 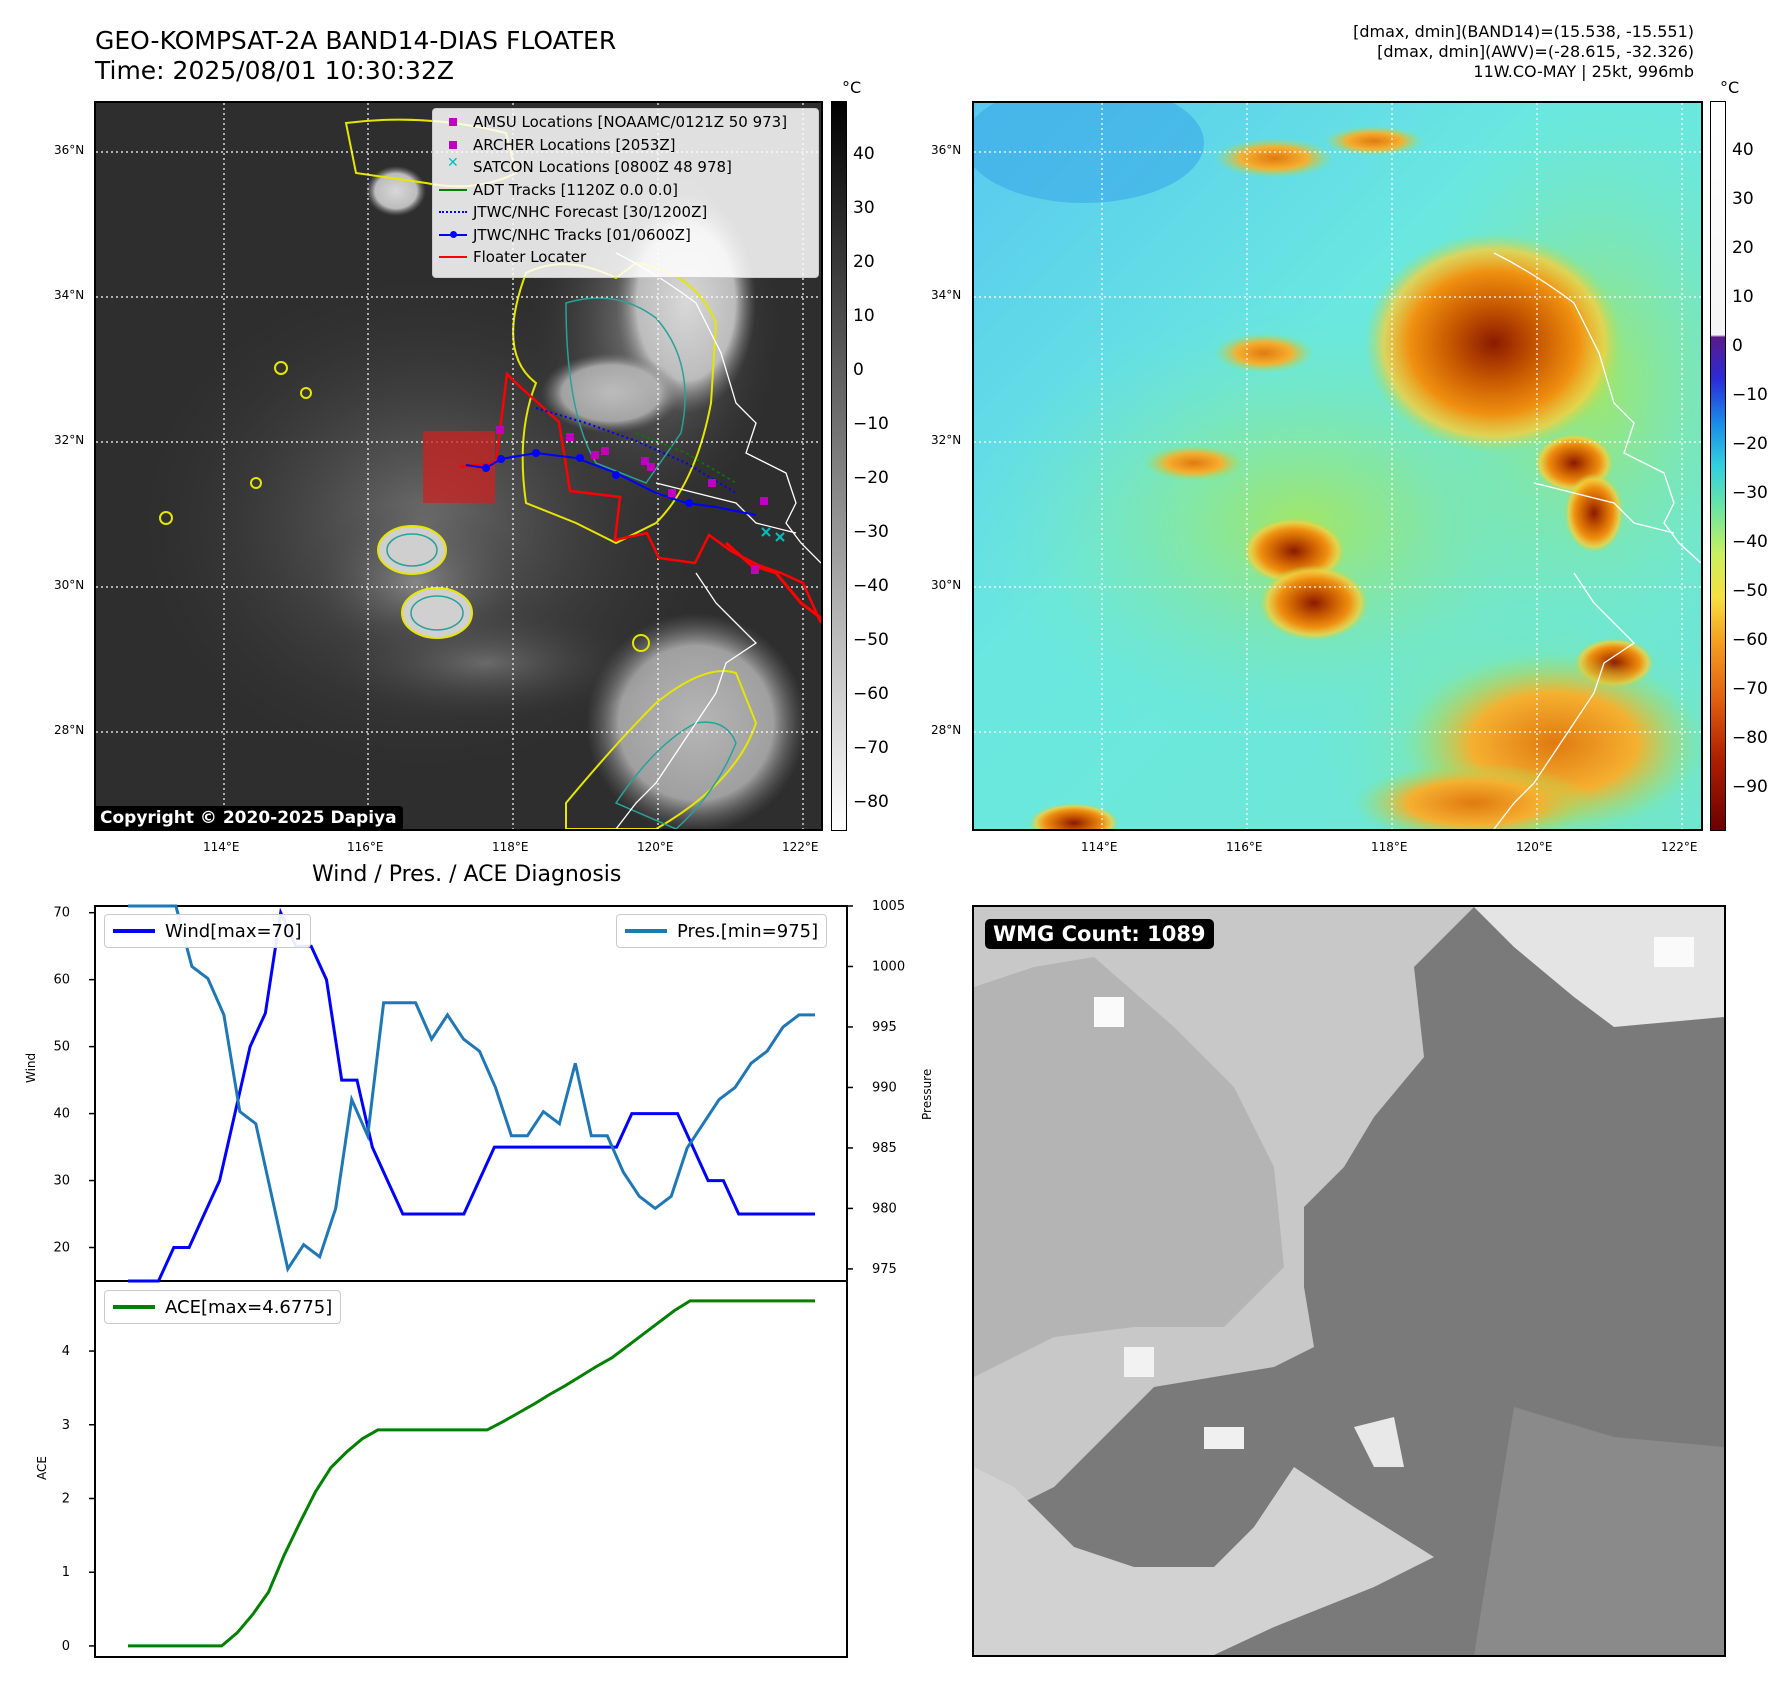 What do you see at coordinates (356, 40) in the screenshot?
I see `title-line-1: GEO-KOMPSAT-2A BAND14-DIAS FLOATER` at bounding box center [356, 40].